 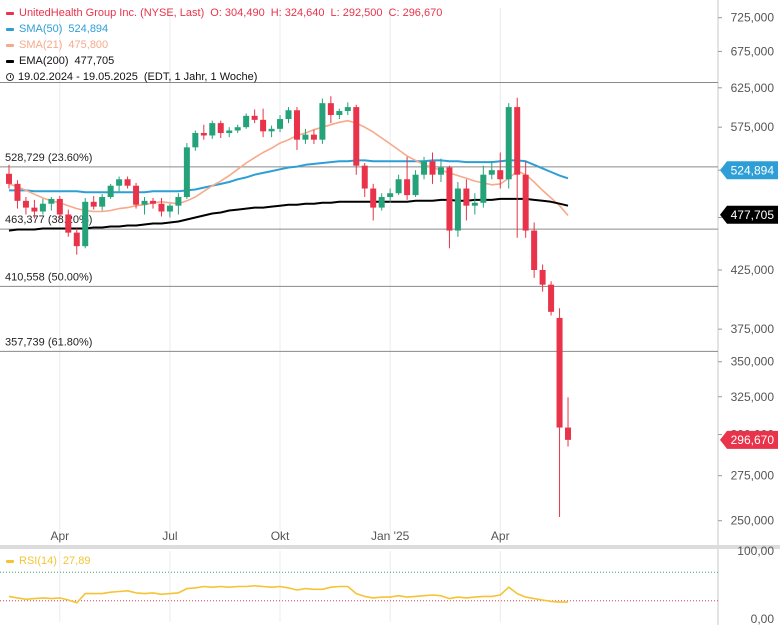 What do you see at coordinates (288, 594) in the screenshot?
I see `rsi-line` at bounding box center [288, 594].